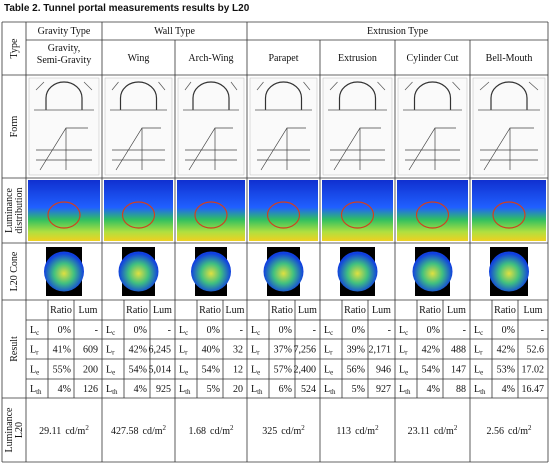 This screenshot has width=550, height=468. Describe the element at coordinates (14, 271) in the screenshot. I see `row-header: L20 Cone` at that location.